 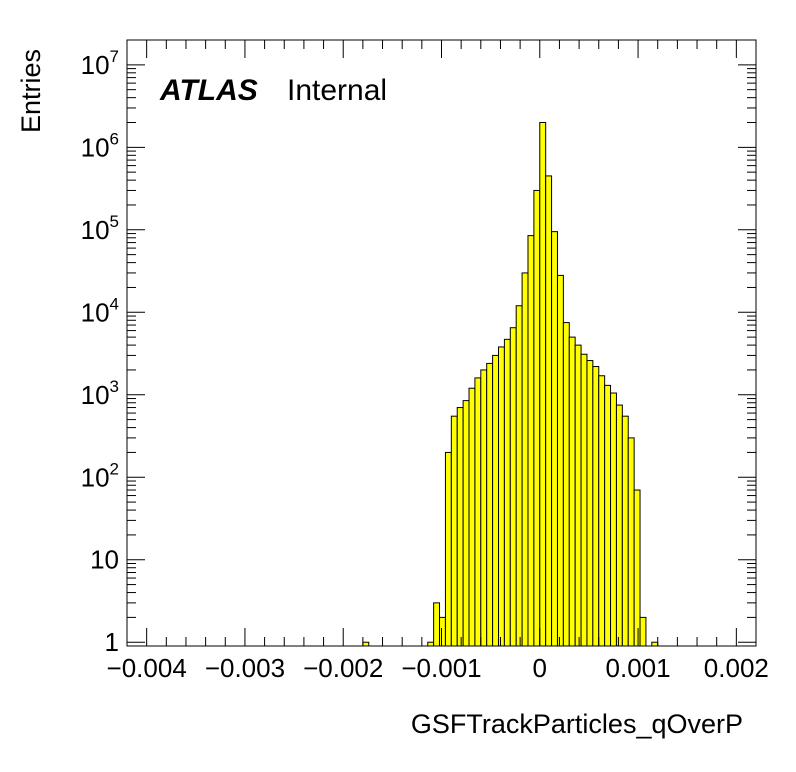 I want to click on x-tick-label: 0, so click(x=540, y=668).